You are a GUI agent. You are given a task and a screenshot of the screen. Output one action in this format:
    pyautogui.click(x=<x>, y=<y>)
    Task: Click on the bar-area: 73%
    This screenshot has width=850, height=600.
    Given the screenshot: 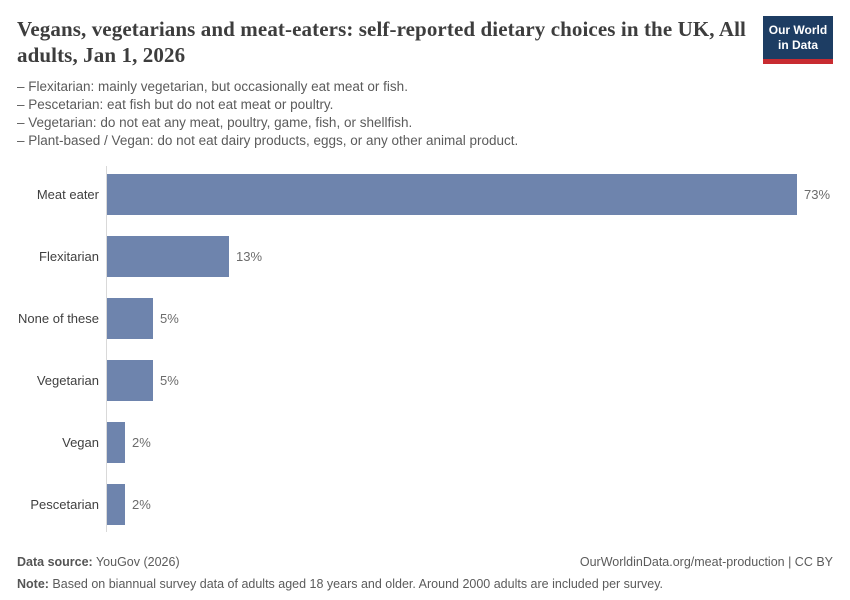 What is the action you would take?
    pyautogui.click(x=469, y=194)
    